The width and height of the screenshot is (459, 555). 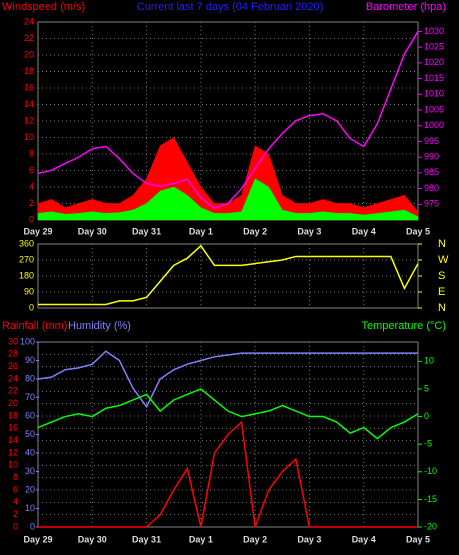 What do you see at coordinates (30, 508) in the screenshot?
I see `y3-tick-label: 10` at bounding box center [30, 508].